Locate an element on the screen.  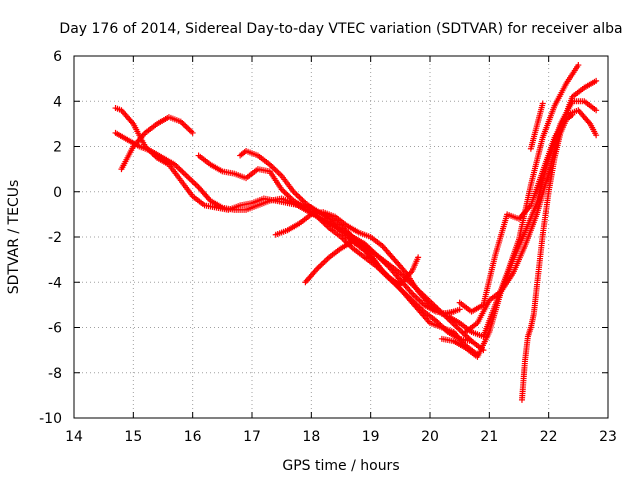
y-tick-label: -6 is located at coordinates (55, 329).